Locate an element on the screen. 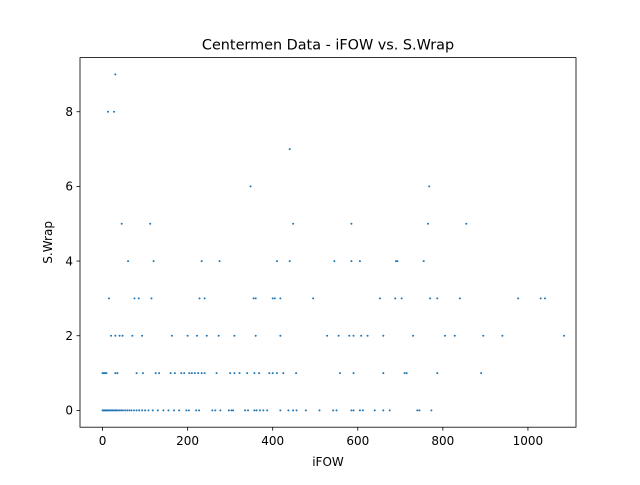 This screenshot has width=640, height=485. x-tick-label: 200 is located at coordinates (187, 441).